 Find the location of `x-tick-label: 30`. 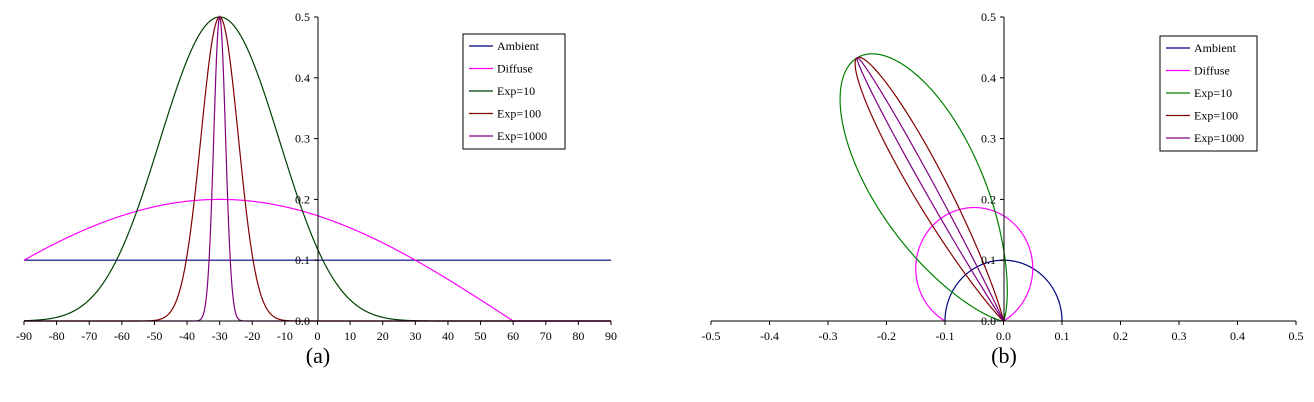

x-tick-label: 30 is located at coordinates (415, 336).